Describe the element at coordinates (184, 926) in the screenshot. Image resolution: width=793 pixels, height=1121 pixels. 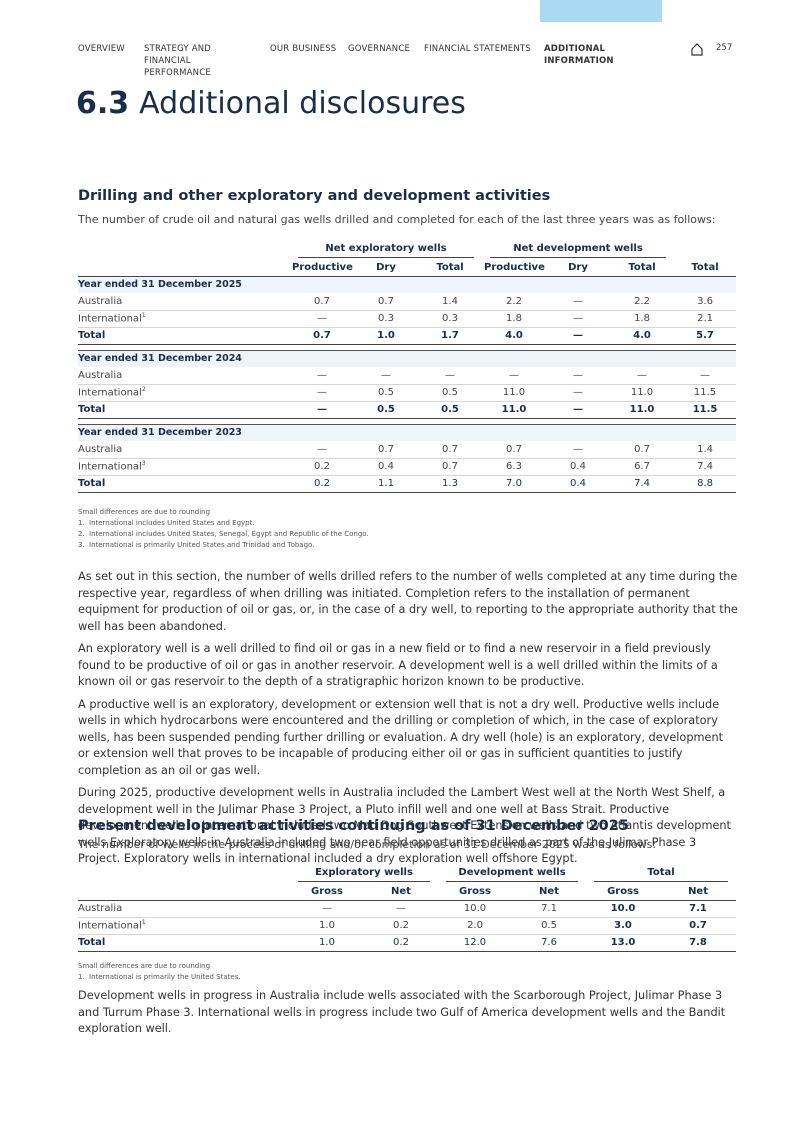
I see `row-label: International1` at that location.